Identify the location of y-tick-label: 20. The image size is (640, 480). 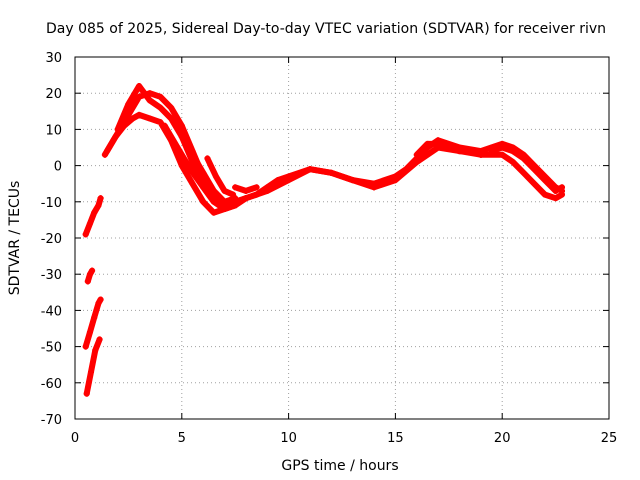
(53, 94).